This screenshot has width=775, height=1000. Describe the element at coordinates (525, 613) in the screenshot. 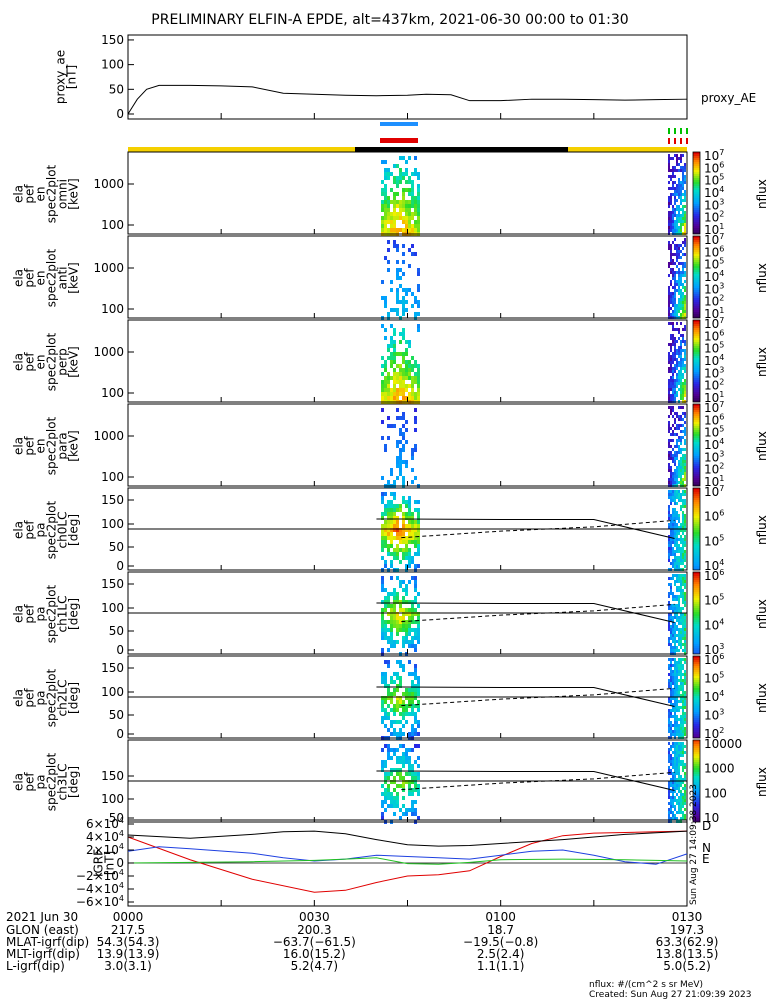

I see `loss-cone-line` at that location.